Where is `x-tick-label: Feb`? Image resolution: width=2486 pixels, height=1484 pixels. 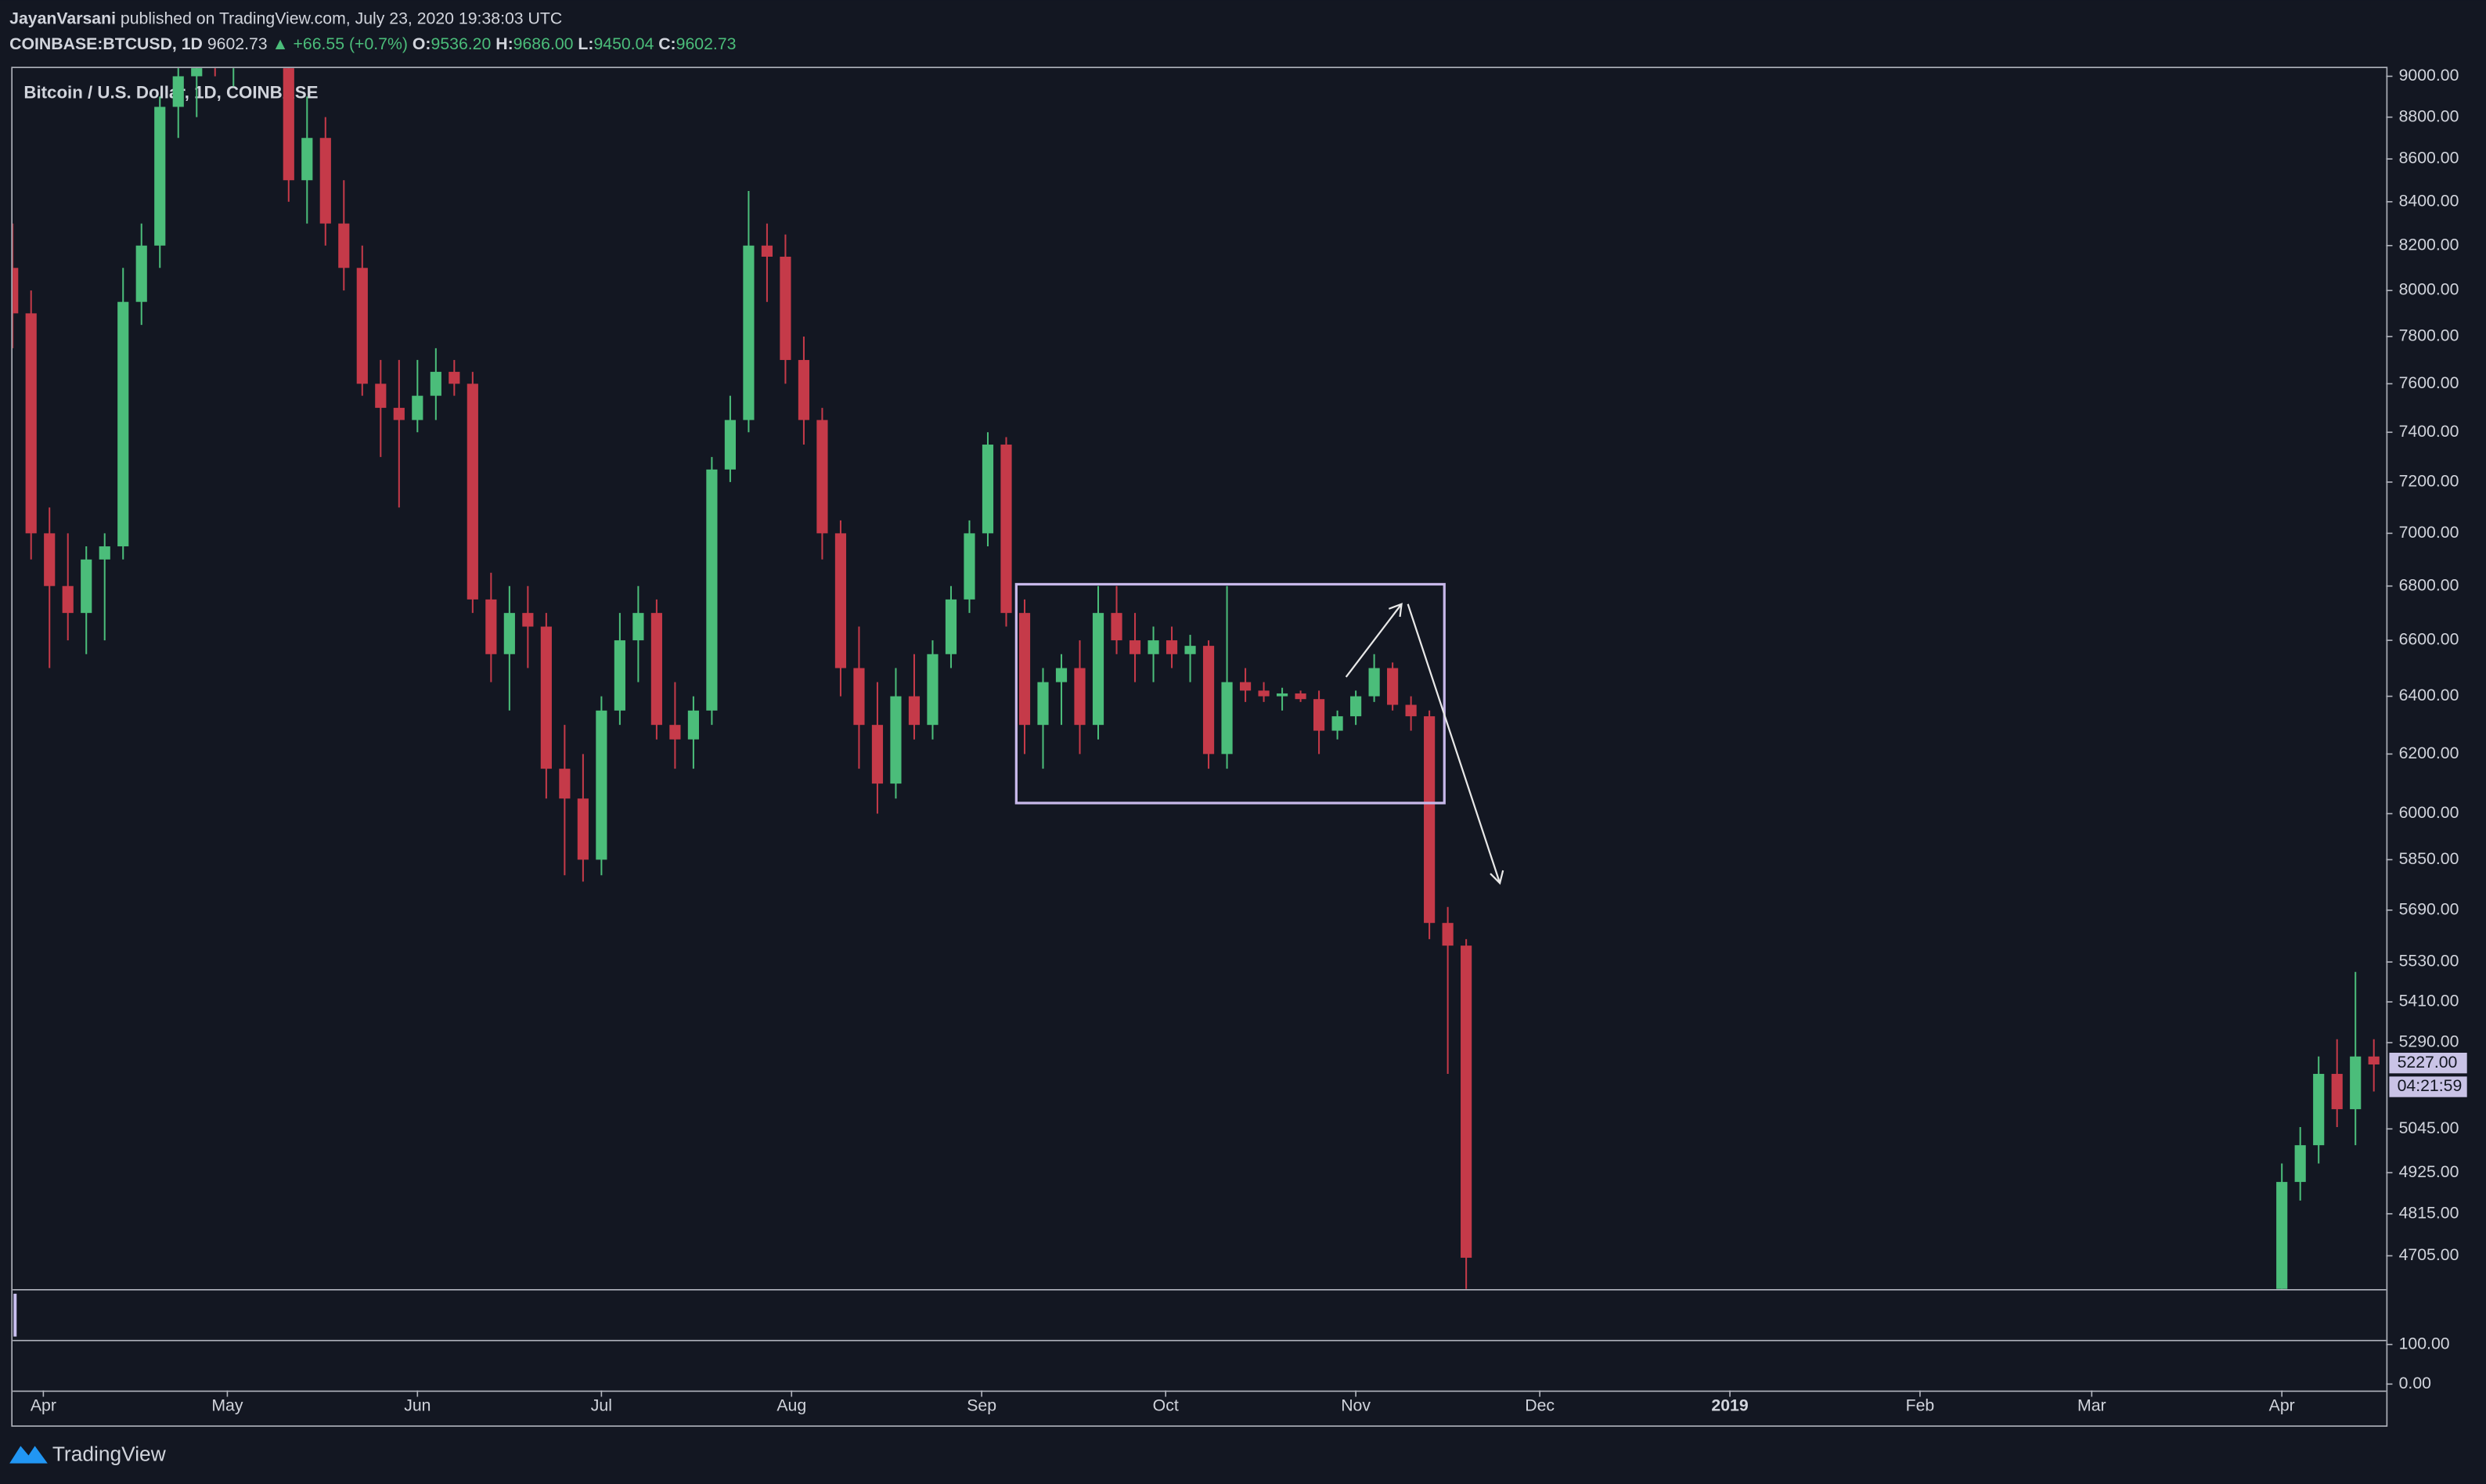
x-tick-label: Feb is located at coordinates (1920, 1405).